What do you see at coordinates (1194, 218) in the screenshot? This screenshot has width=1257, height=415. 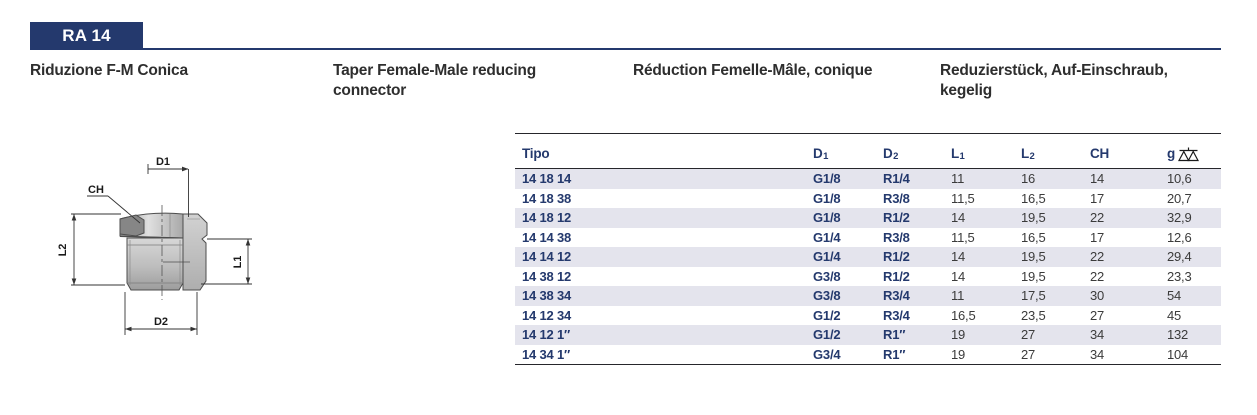 I see `cell-g: 32,9` at bounding box center [1194, 218].